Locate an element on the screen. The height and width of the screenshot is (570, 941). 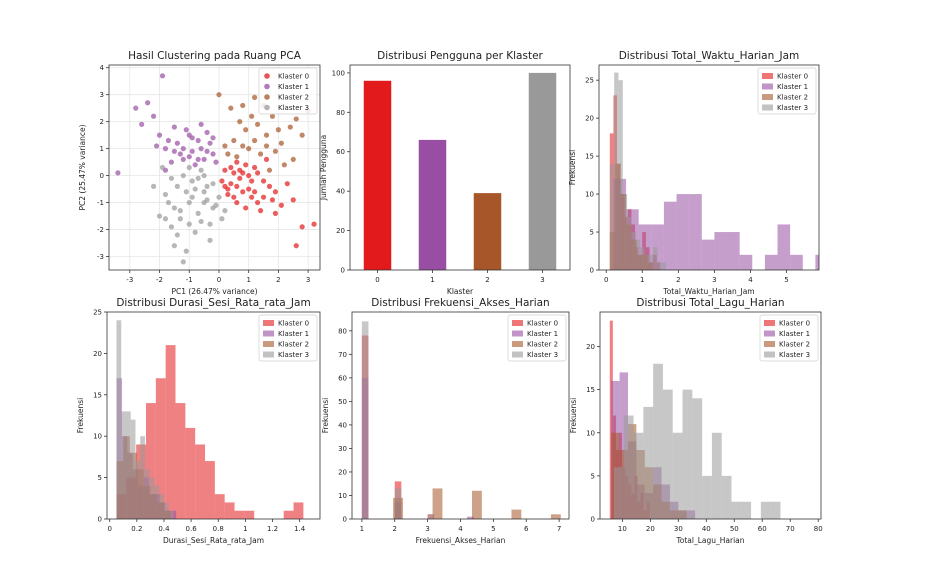
y-tick-label: 5 is located at coordinates (593, 476).